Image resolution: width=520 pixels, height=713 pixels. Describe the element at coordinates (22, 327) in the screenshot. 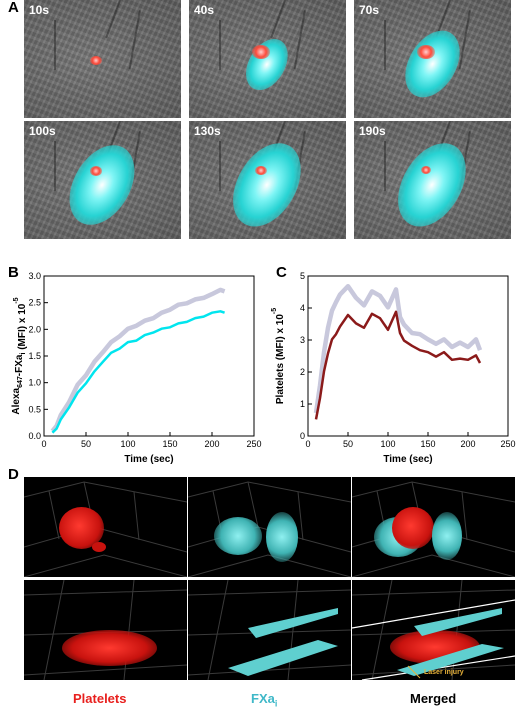

I see `y-axis-label-part: (MFI) x 10` at that location.